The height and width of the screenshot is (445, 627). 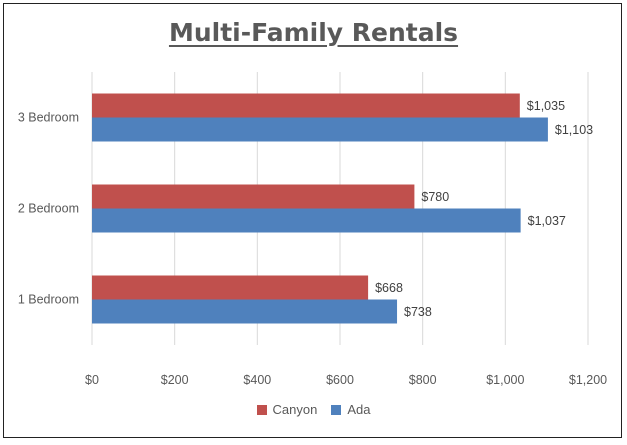 I want to click on data-label-ada: $738, so click(x=418, y=312).